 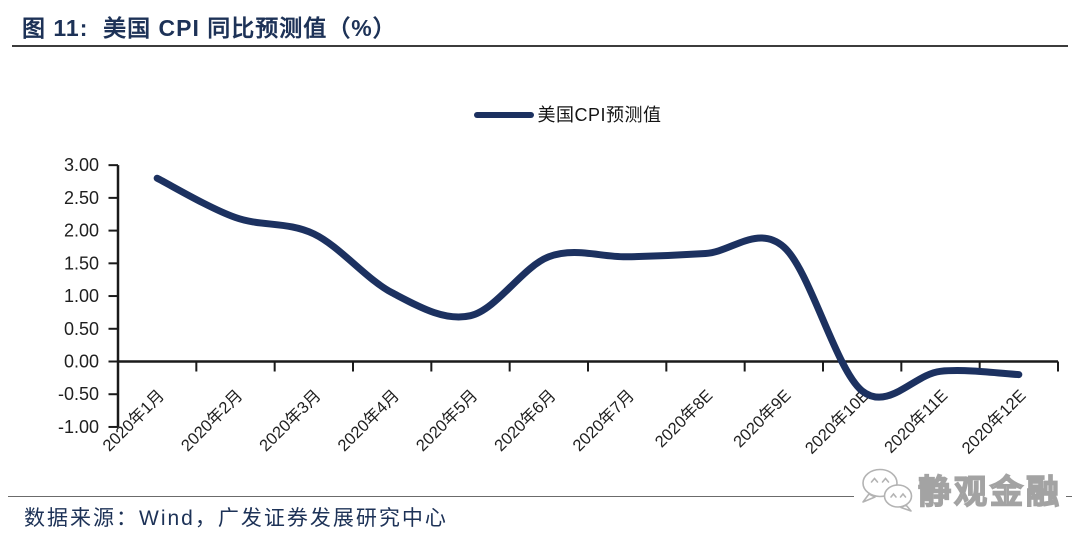 What do you see at coordinates (81, 198) in the screenshot?
I see `y-axis-tick-label: 2.50` at bounding box center [81, 198].